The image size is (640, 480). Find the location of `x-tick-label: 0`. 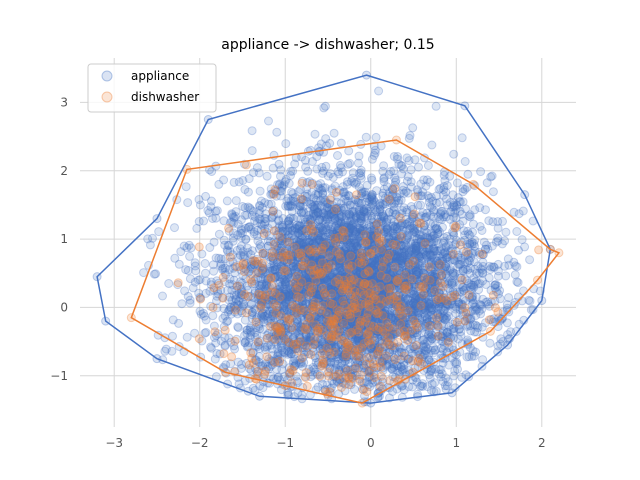

x-tick-label: 0 is located at coordinates (371, 443).